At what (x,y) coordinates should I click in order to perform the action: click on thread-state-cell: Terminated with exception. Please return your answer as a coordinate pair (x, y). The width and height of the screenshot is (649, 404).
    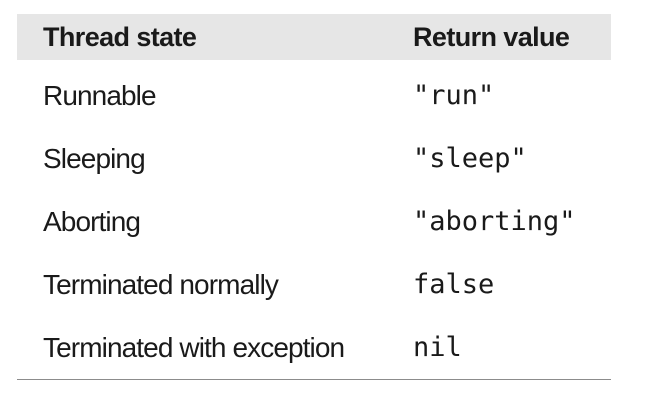
    Looking at the image, I should click on (215, 348).